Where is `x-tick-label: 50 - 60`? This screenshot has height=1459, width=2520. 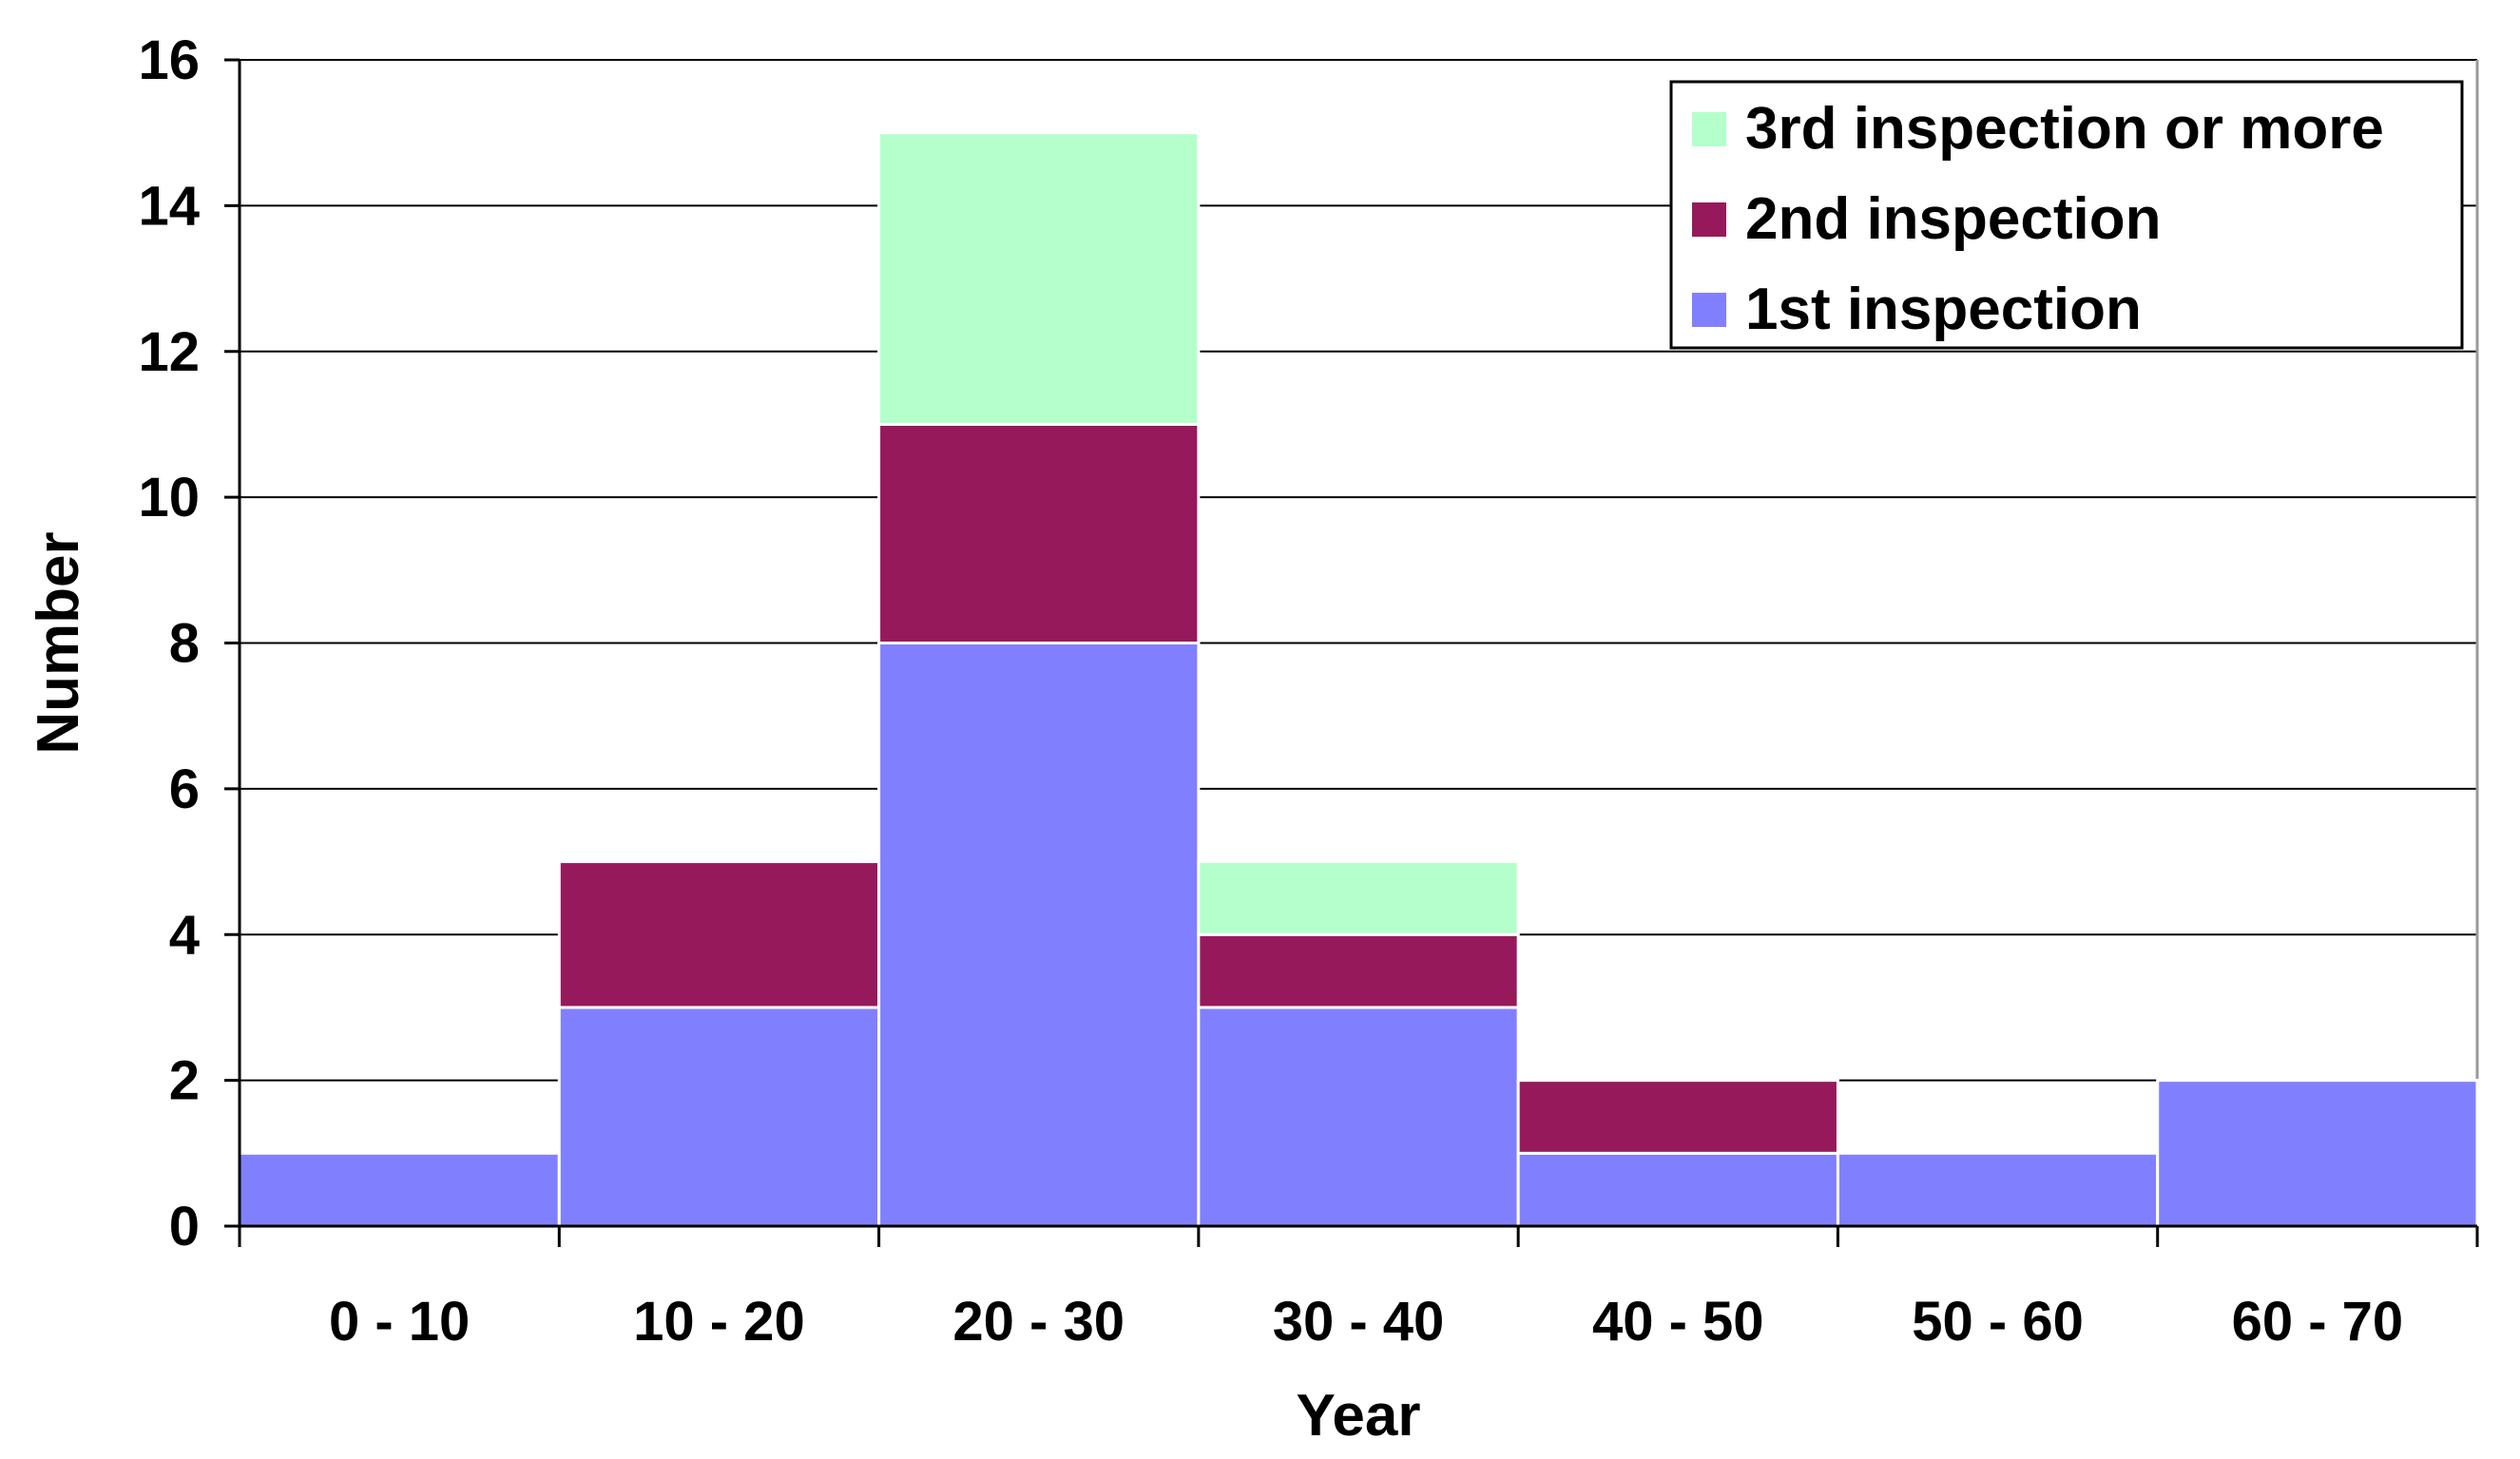
x-tick-label: 50 - 60 is located at coordinates (1998, 1322).